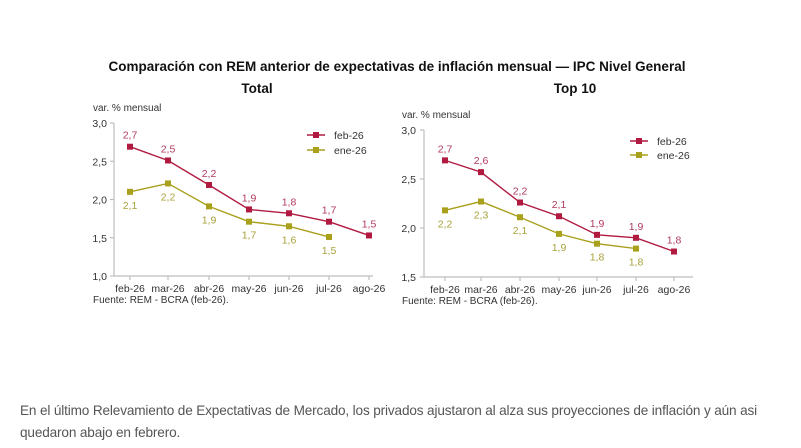 The height and width of the screenshot is (448, 801). What do you see at coordinates (168, 149) in the screenshot?
I see `data-label-feb-26: 2,5` at bounding box center [168, 149].